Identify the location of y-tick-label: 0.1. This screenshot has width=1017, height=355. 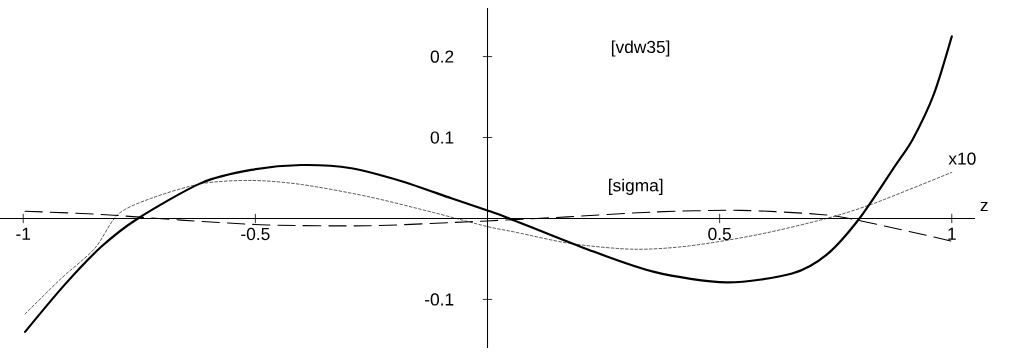
(442, 137).